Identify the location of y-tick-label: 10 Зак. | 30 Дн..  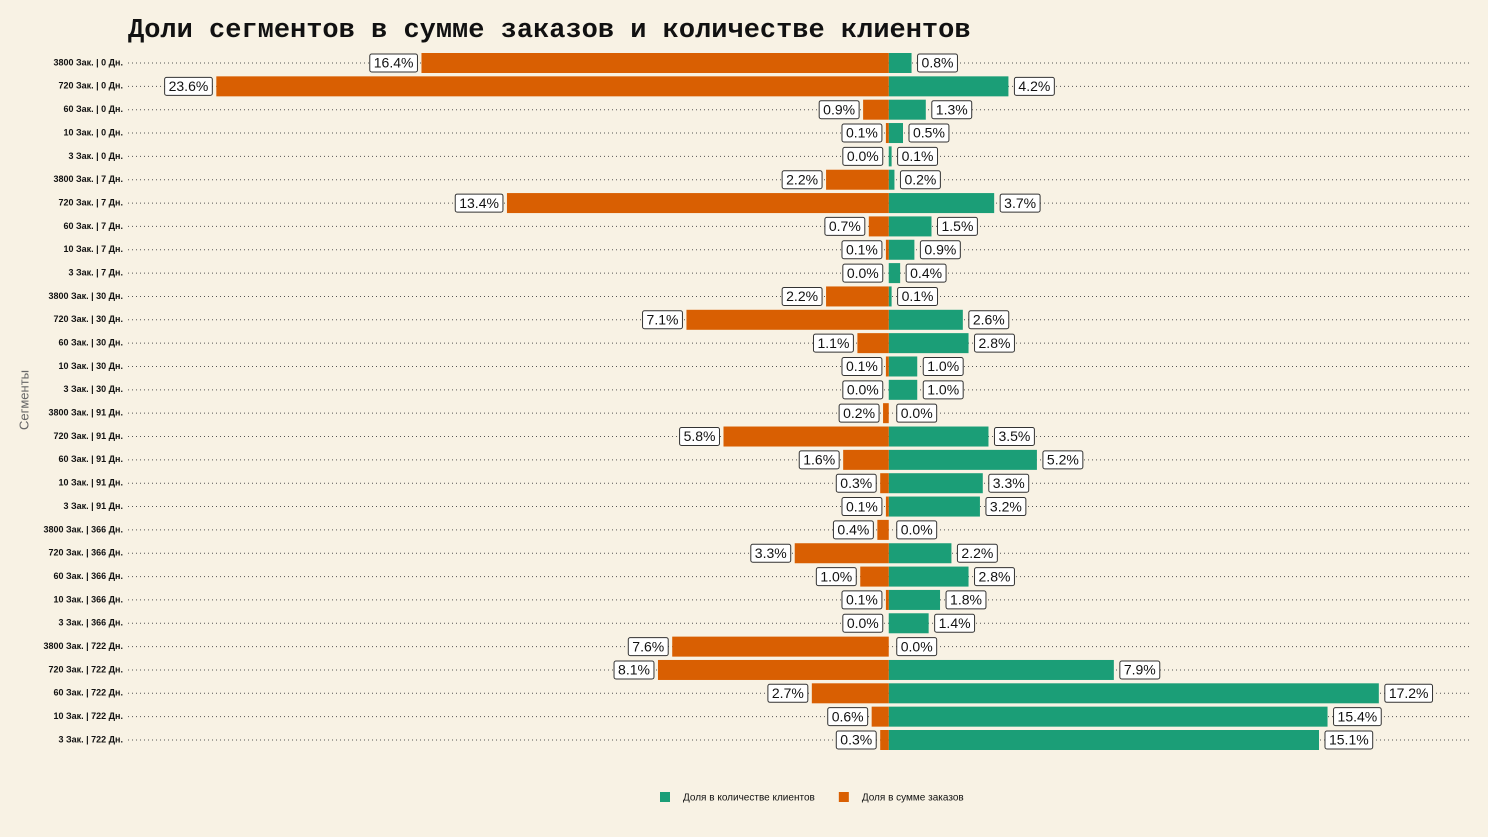
(90, 366).